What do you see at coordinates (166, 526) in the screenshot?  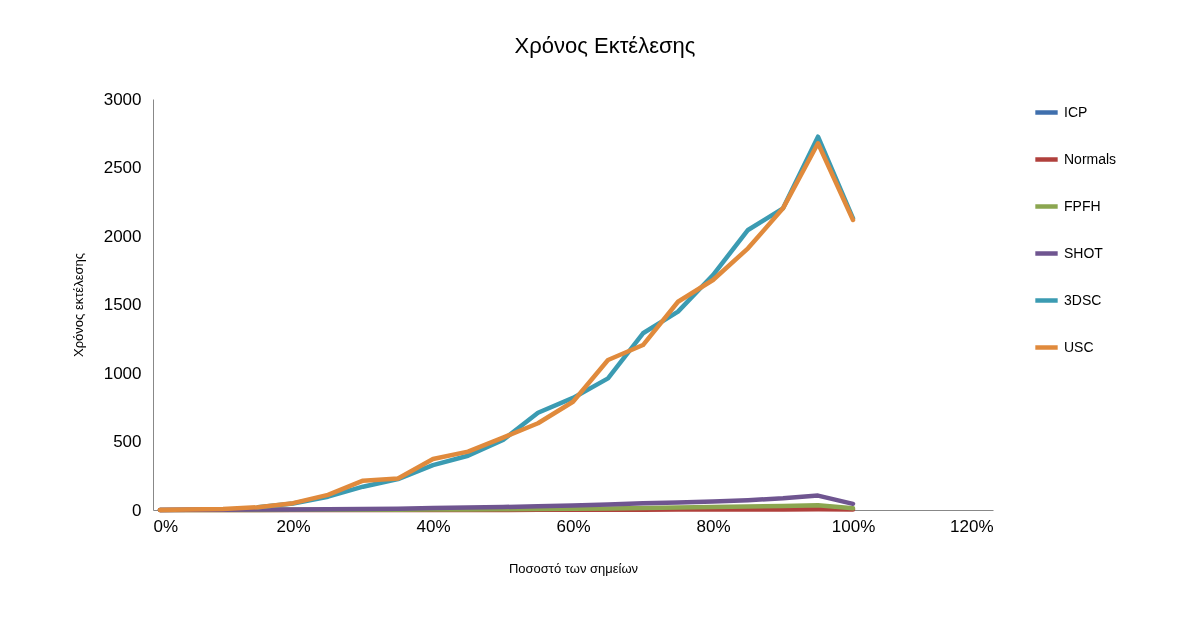 I see `x-tick-label: 0%` at bounding box center [166, 526].